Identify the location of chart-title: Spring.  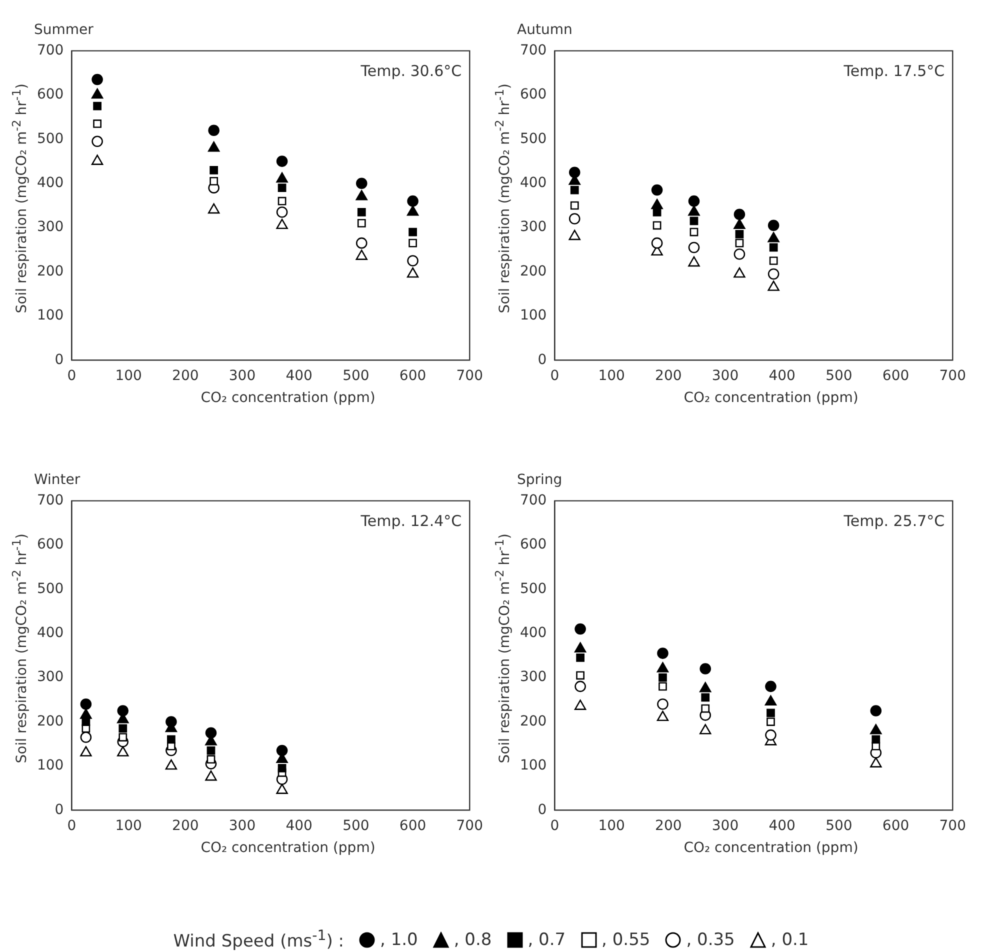
(539, 480).